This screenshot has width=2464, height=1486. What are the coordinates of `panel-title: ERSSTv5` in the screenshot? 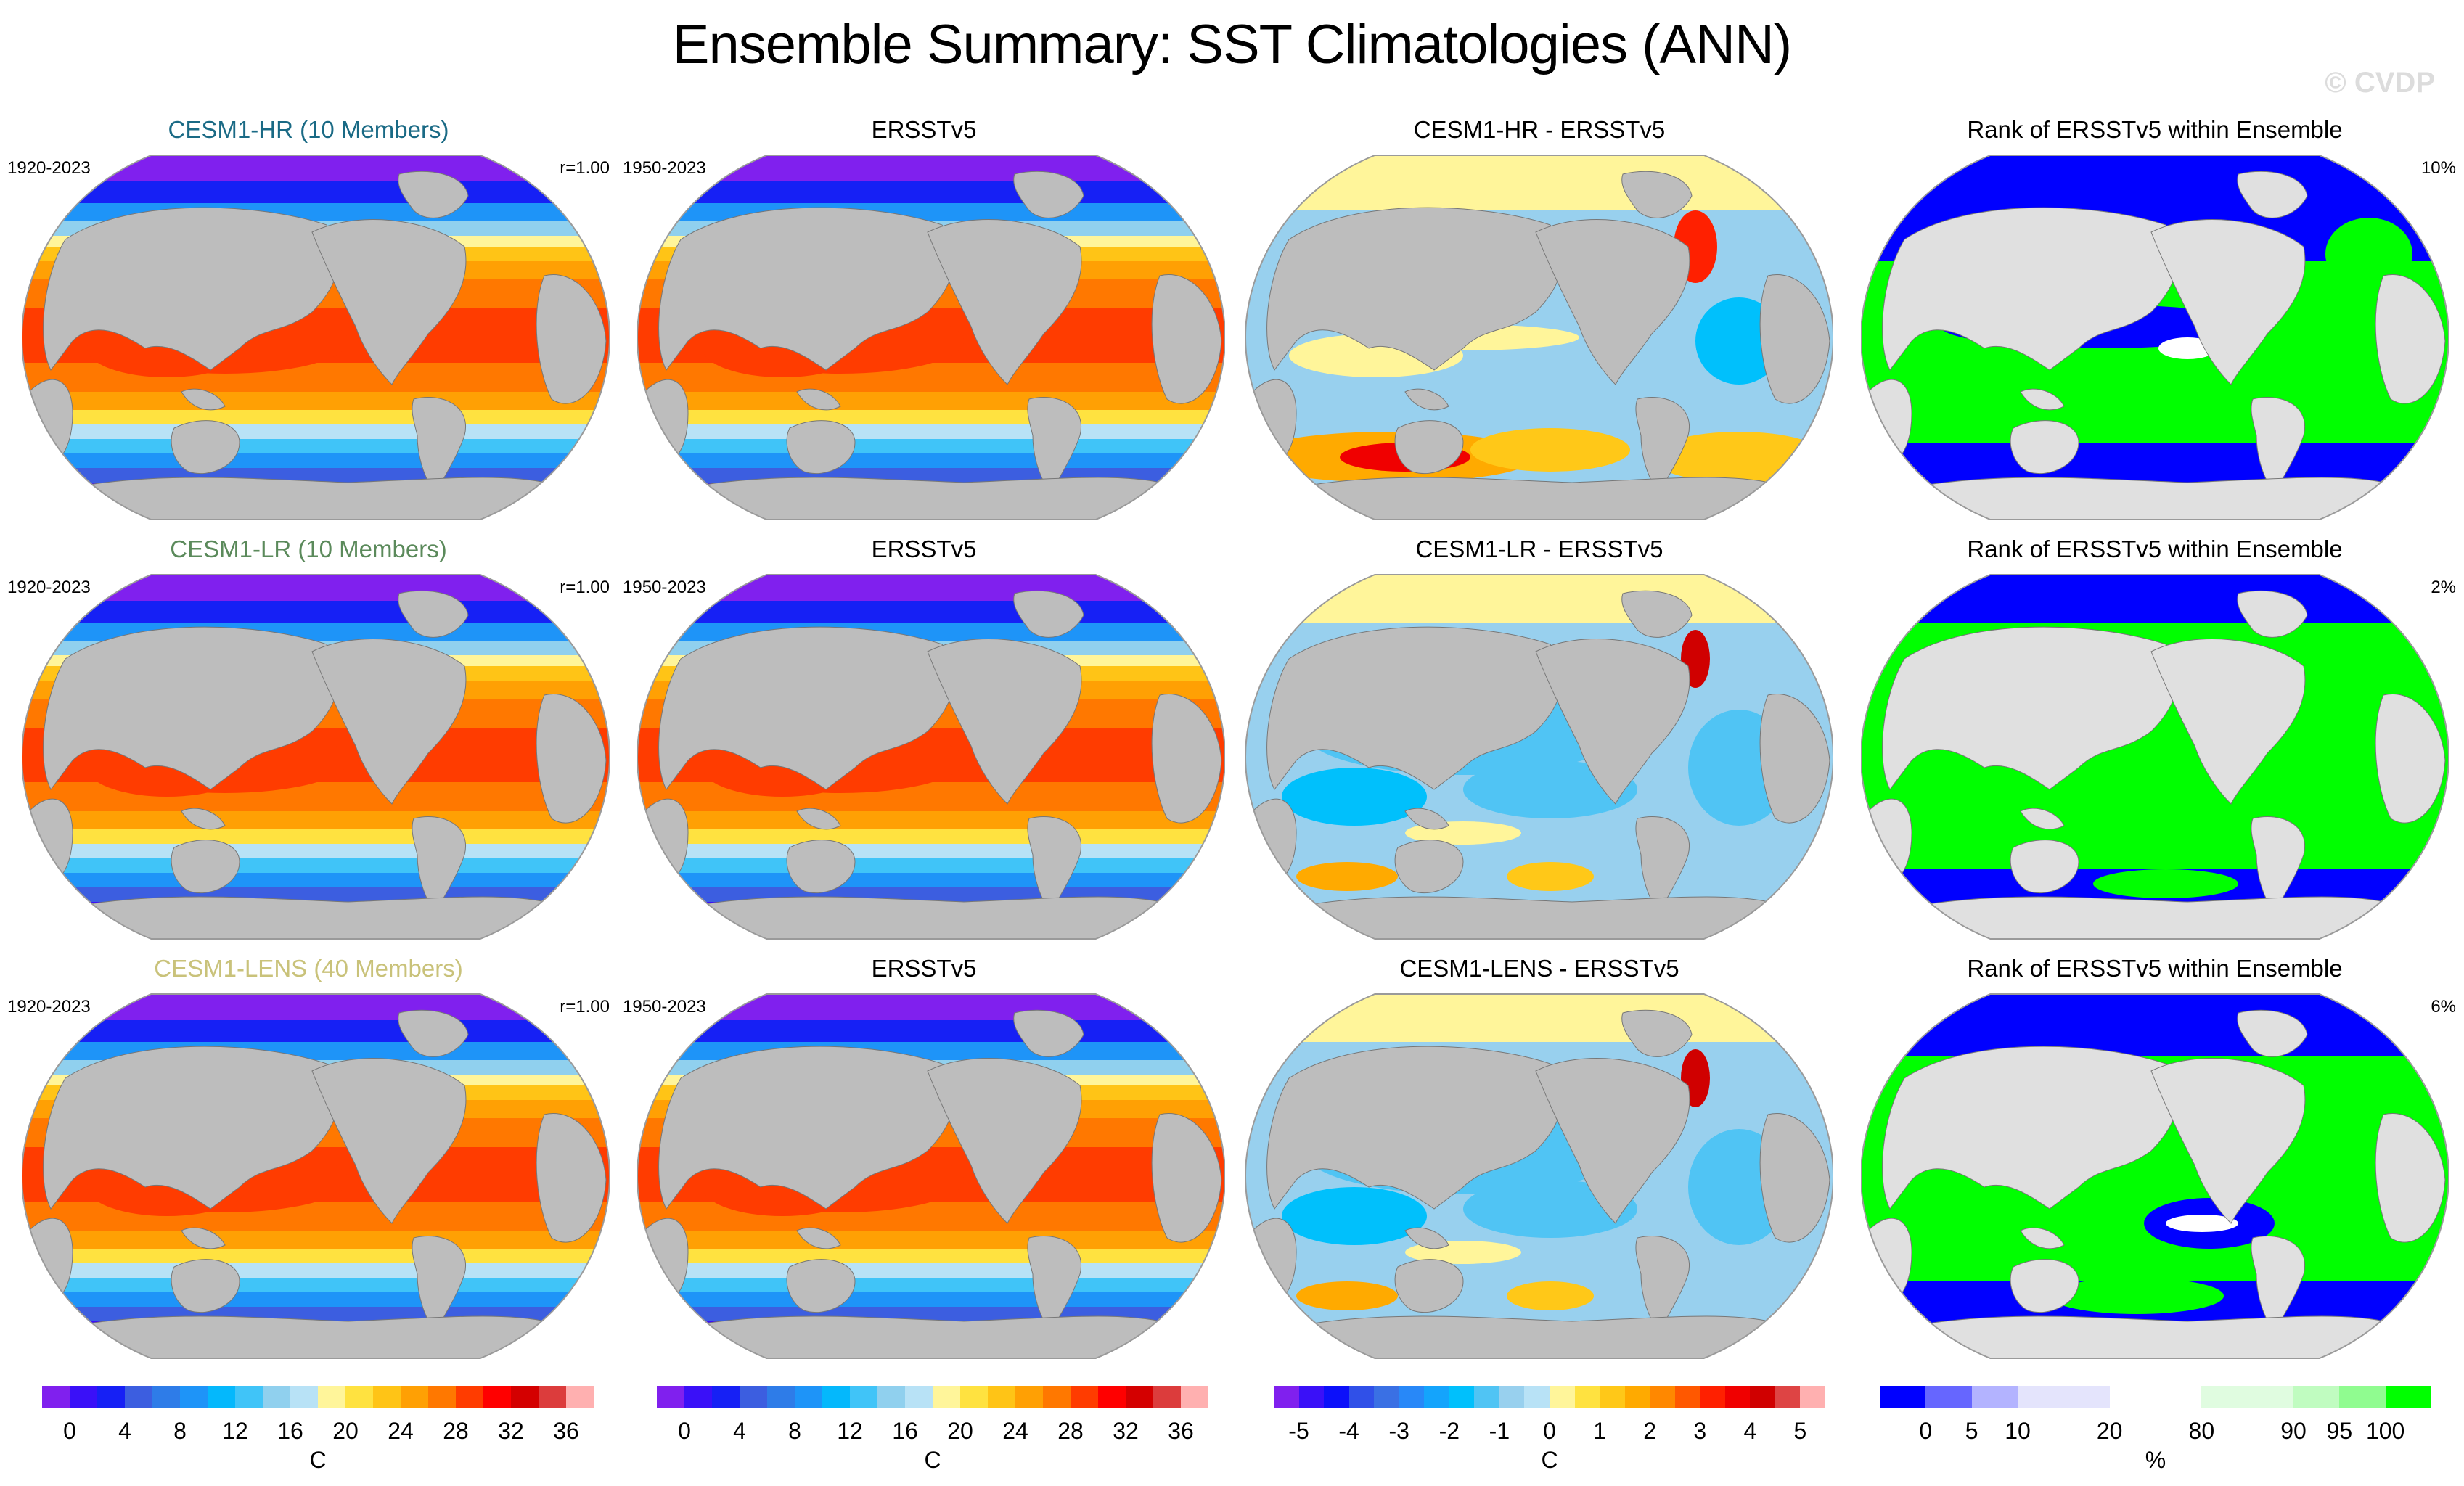 It's located at (924, 129).